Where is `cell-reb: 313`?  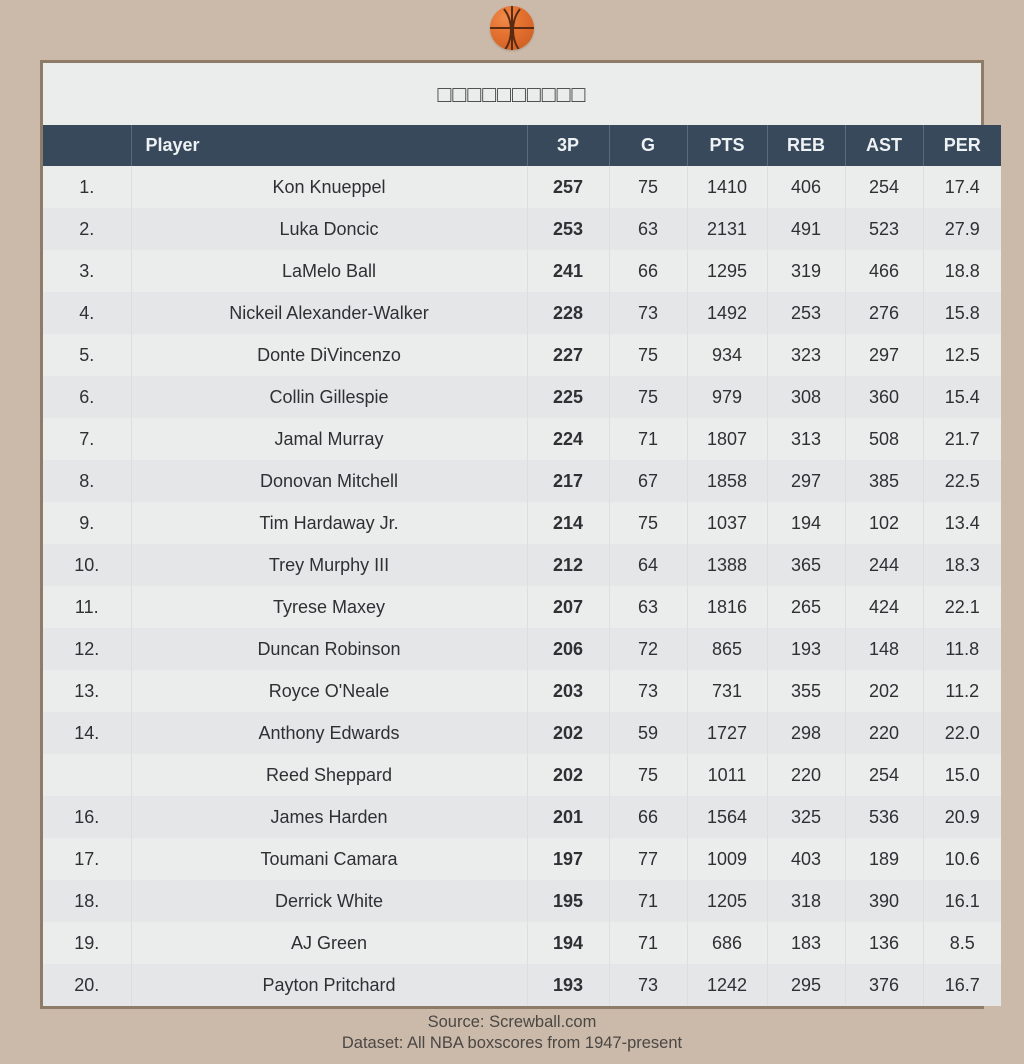
cell-reb: 313 is located at coordinates (806, 439).